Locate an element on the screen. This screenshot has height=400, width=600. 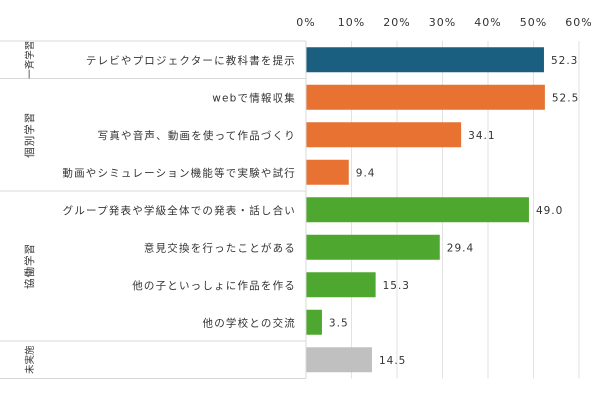
x-tick-label: 10% is located at coordinates (351, 22).